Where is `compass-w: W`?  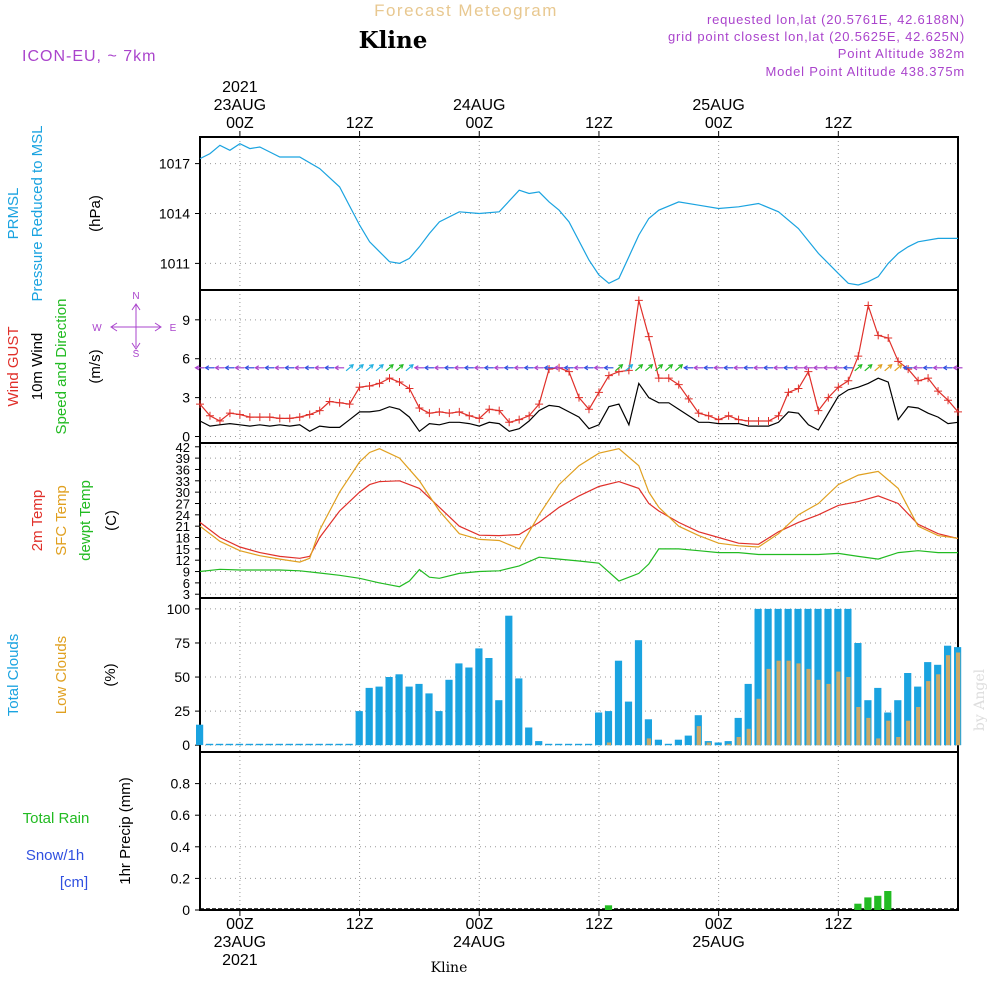
compass-w: W is located at coordinates (97, 328).